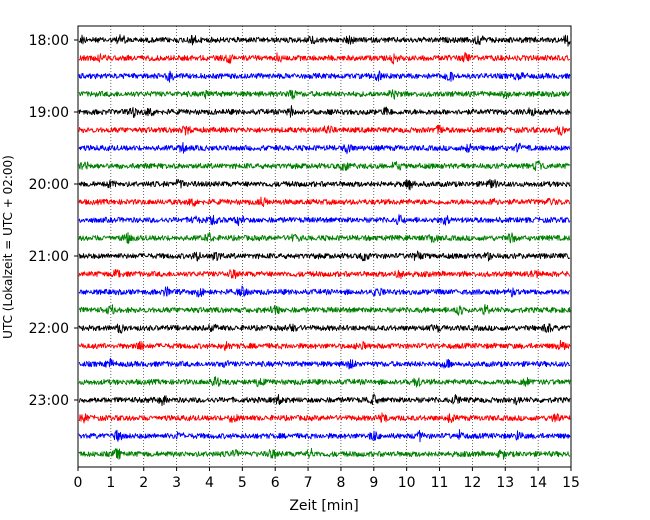 This screenshot has width=650, height=520. What do you see at coordinates (110, 483) in the screenshot?
I see `x-tick-label: 1` at bounding box center [110, 483].